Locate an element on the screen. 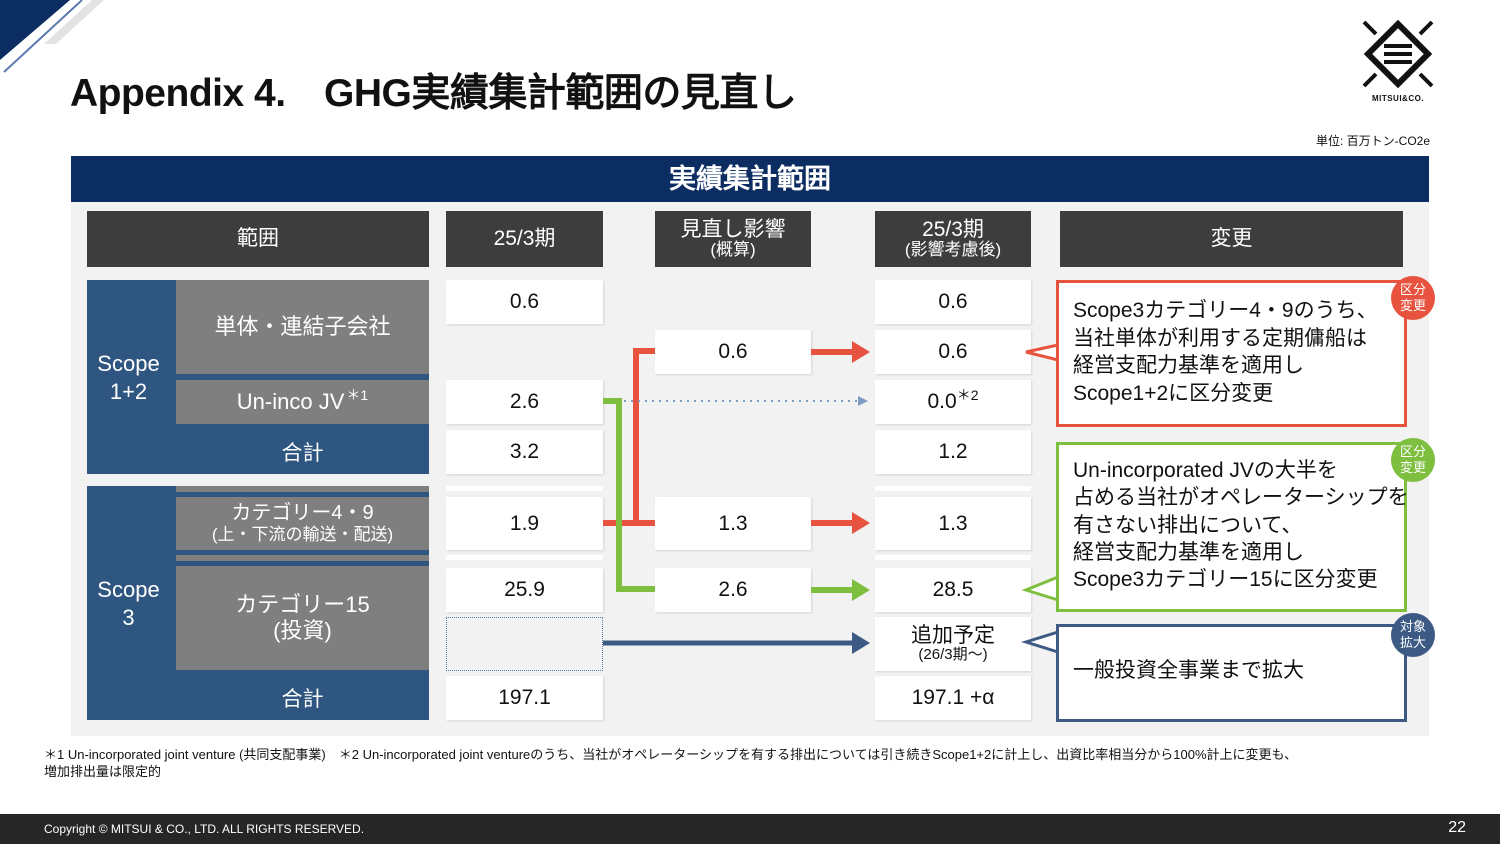 The image size is (1500, 844). header-after-sub: (影響考慮後) is located at coordinates (953, 250).